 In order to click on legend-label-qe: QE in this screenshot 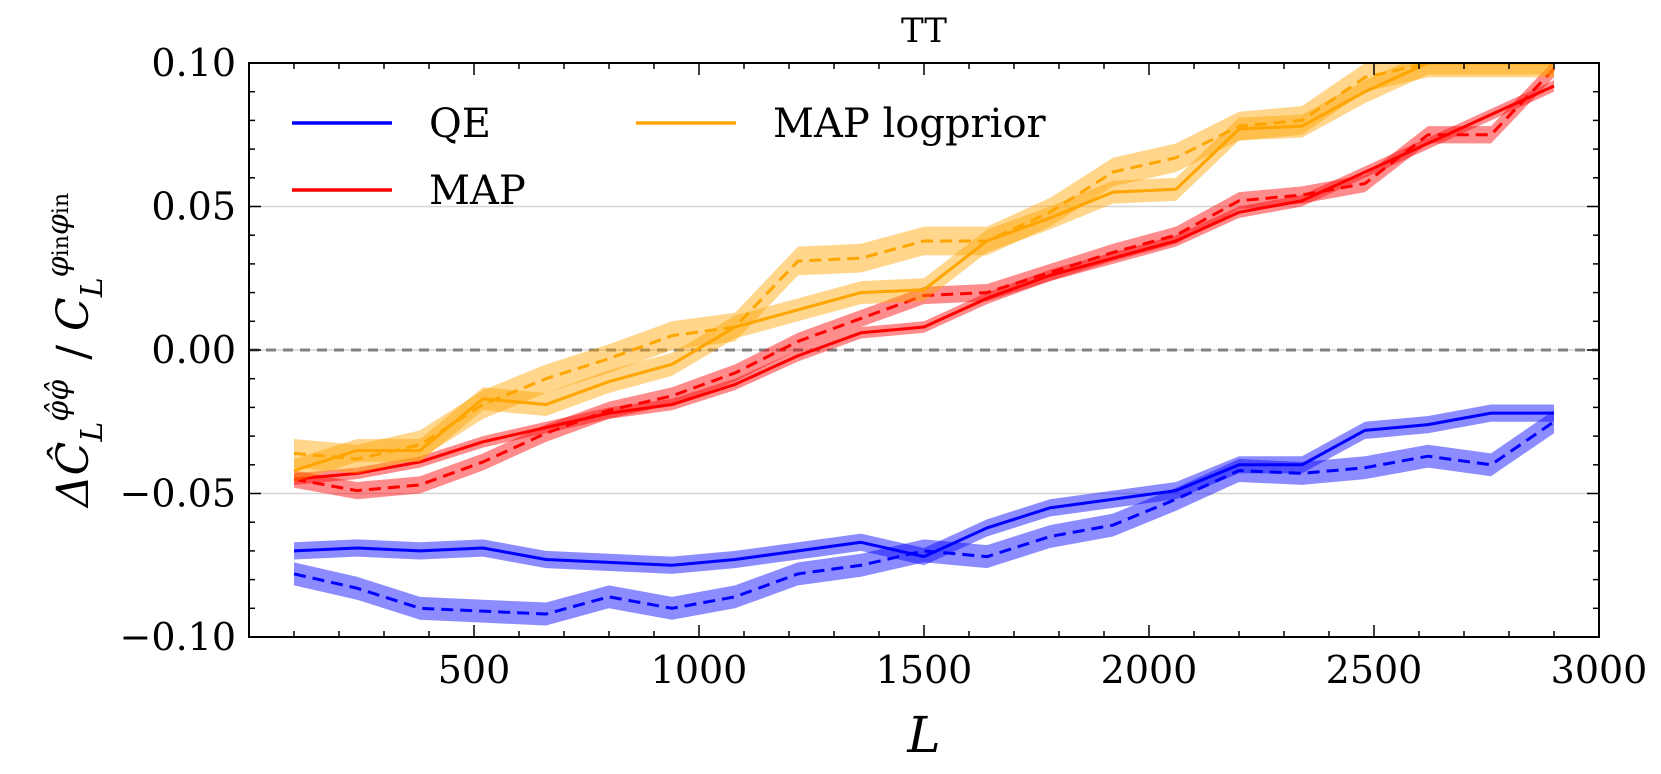, I will do `click(460, 124)`.